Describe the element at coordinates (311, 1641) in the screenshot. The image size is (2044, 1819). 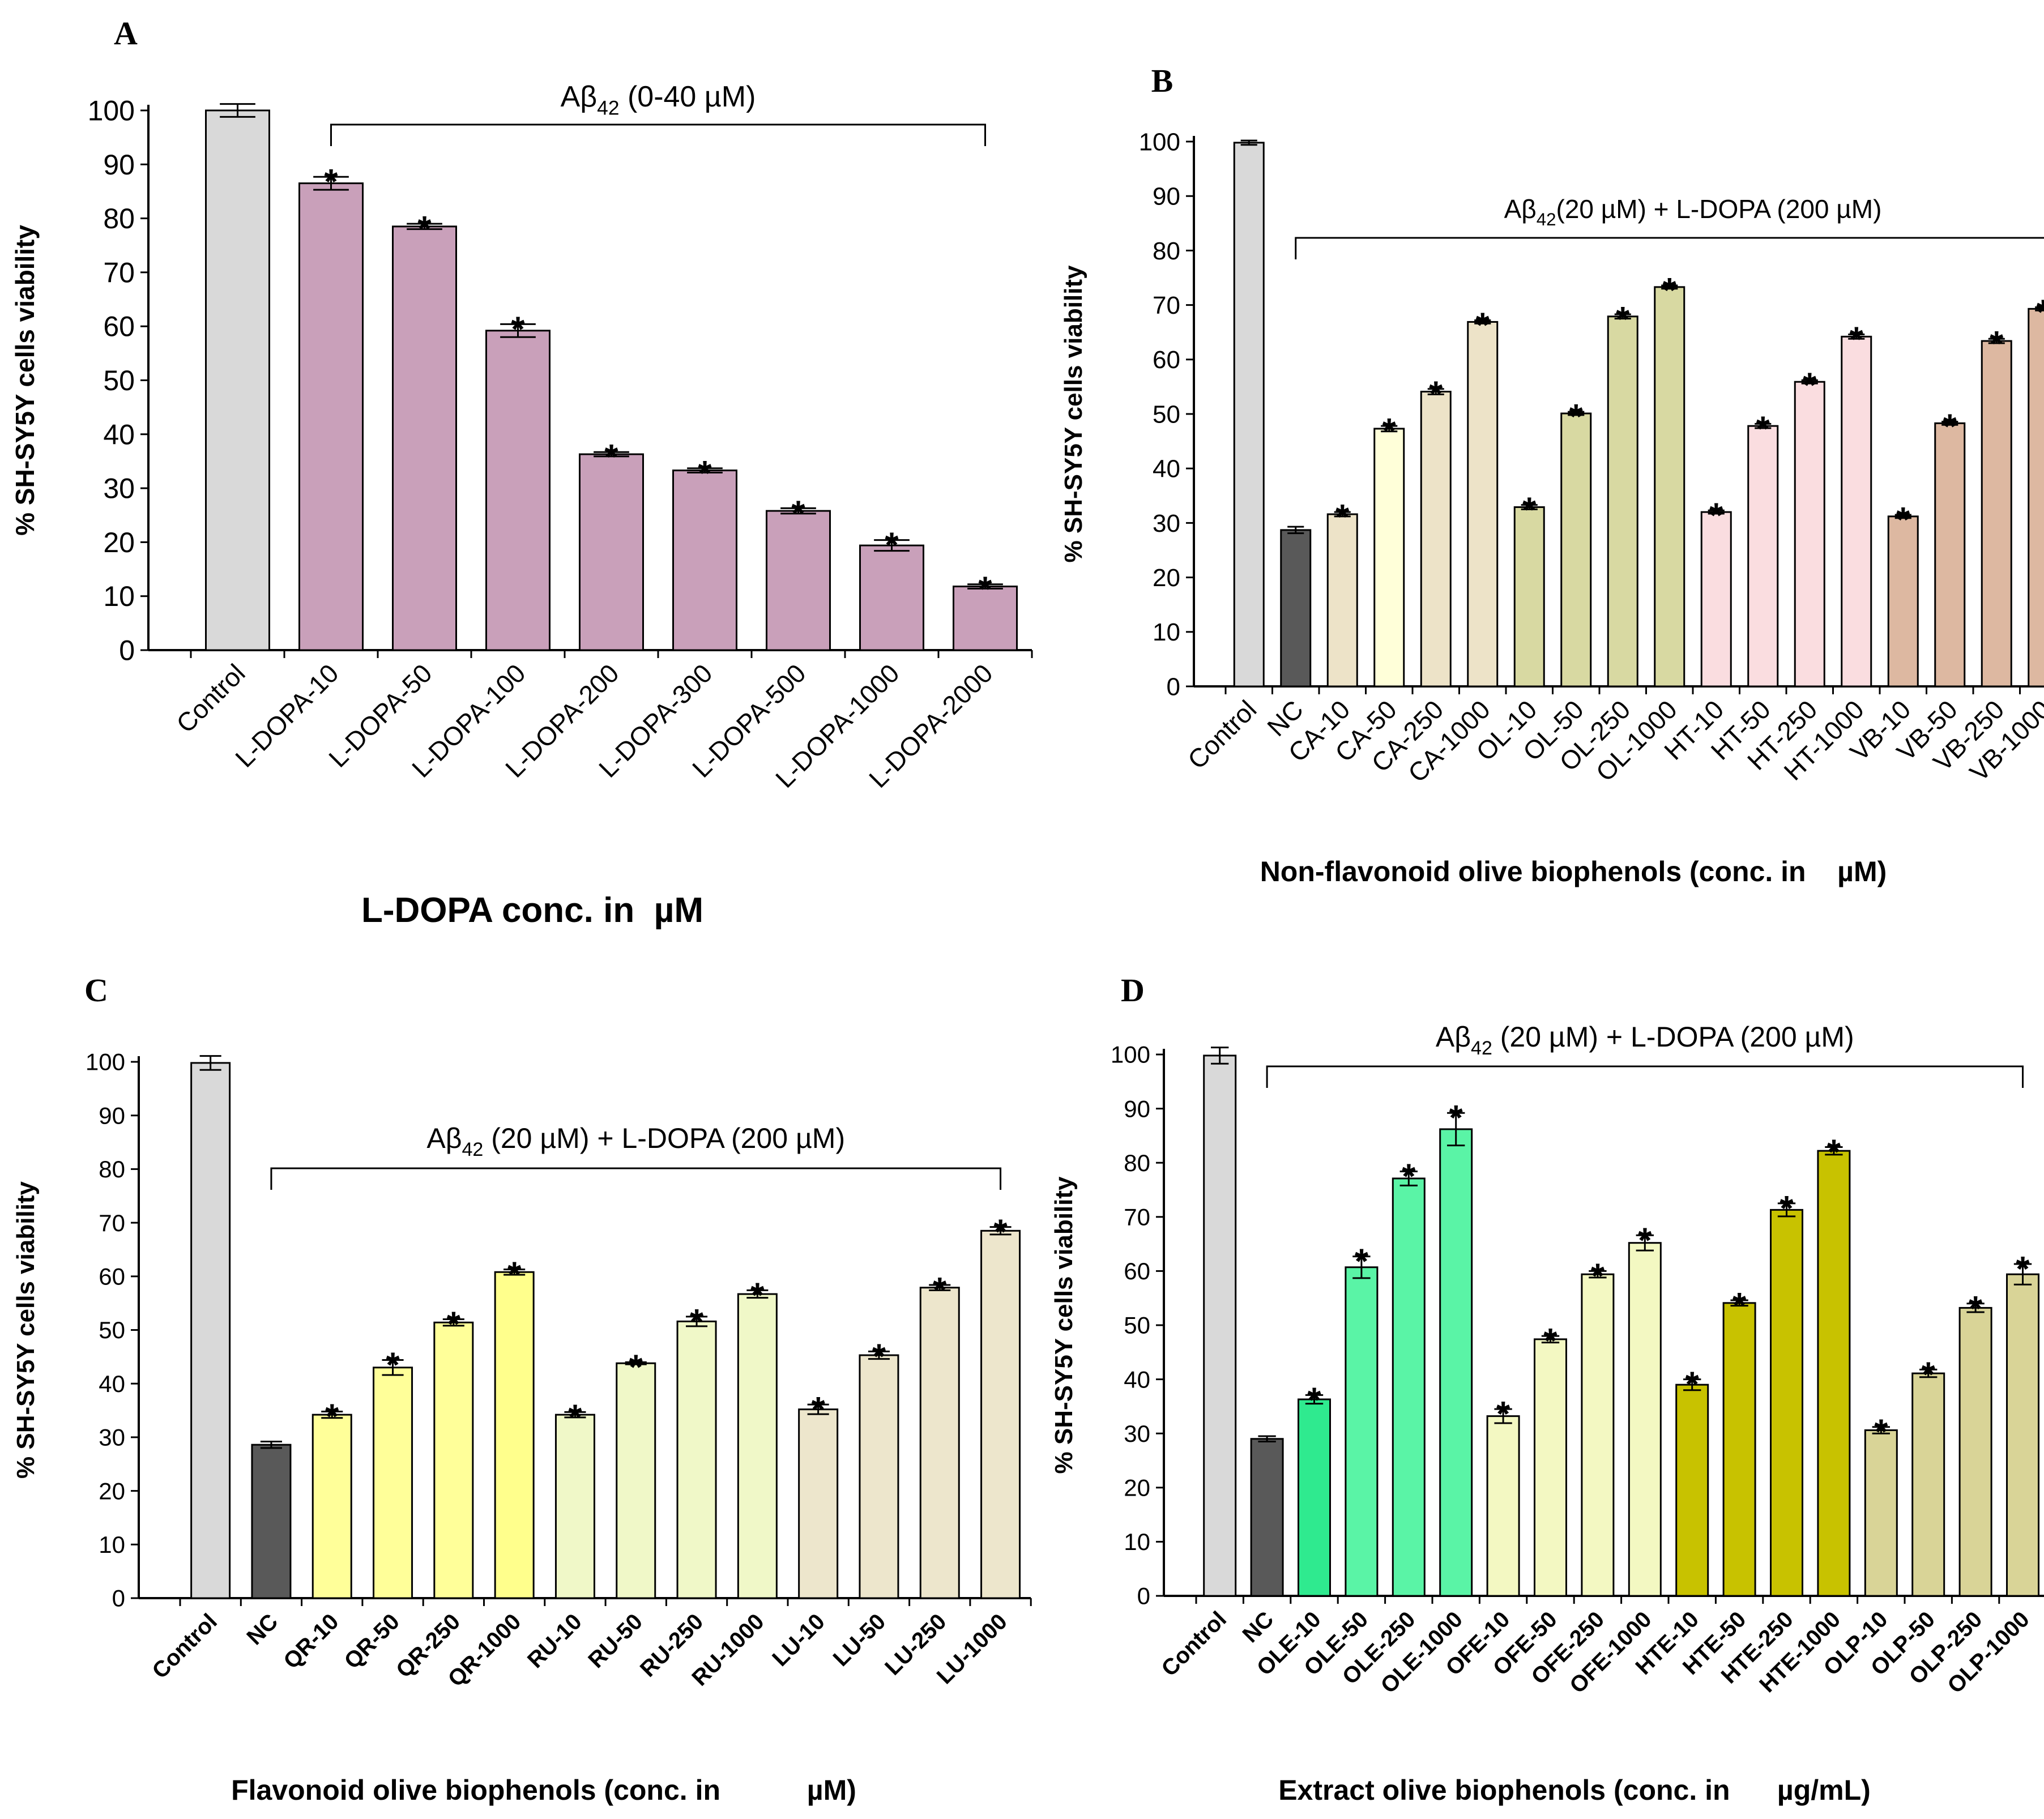
I see `category-label: QR-10` at that location.